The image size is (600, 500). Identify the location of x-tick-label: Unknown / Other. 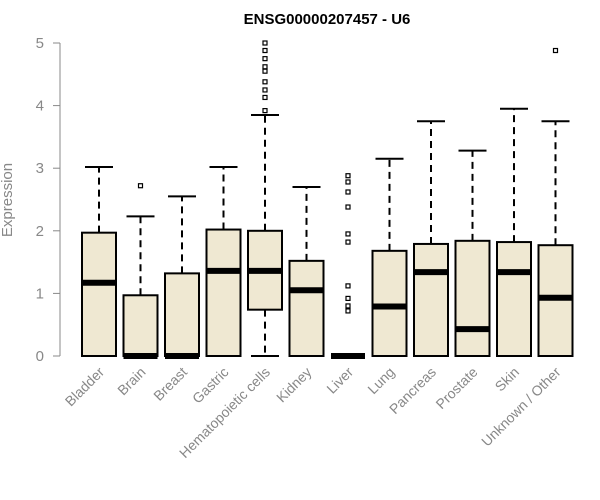
(521, 407).